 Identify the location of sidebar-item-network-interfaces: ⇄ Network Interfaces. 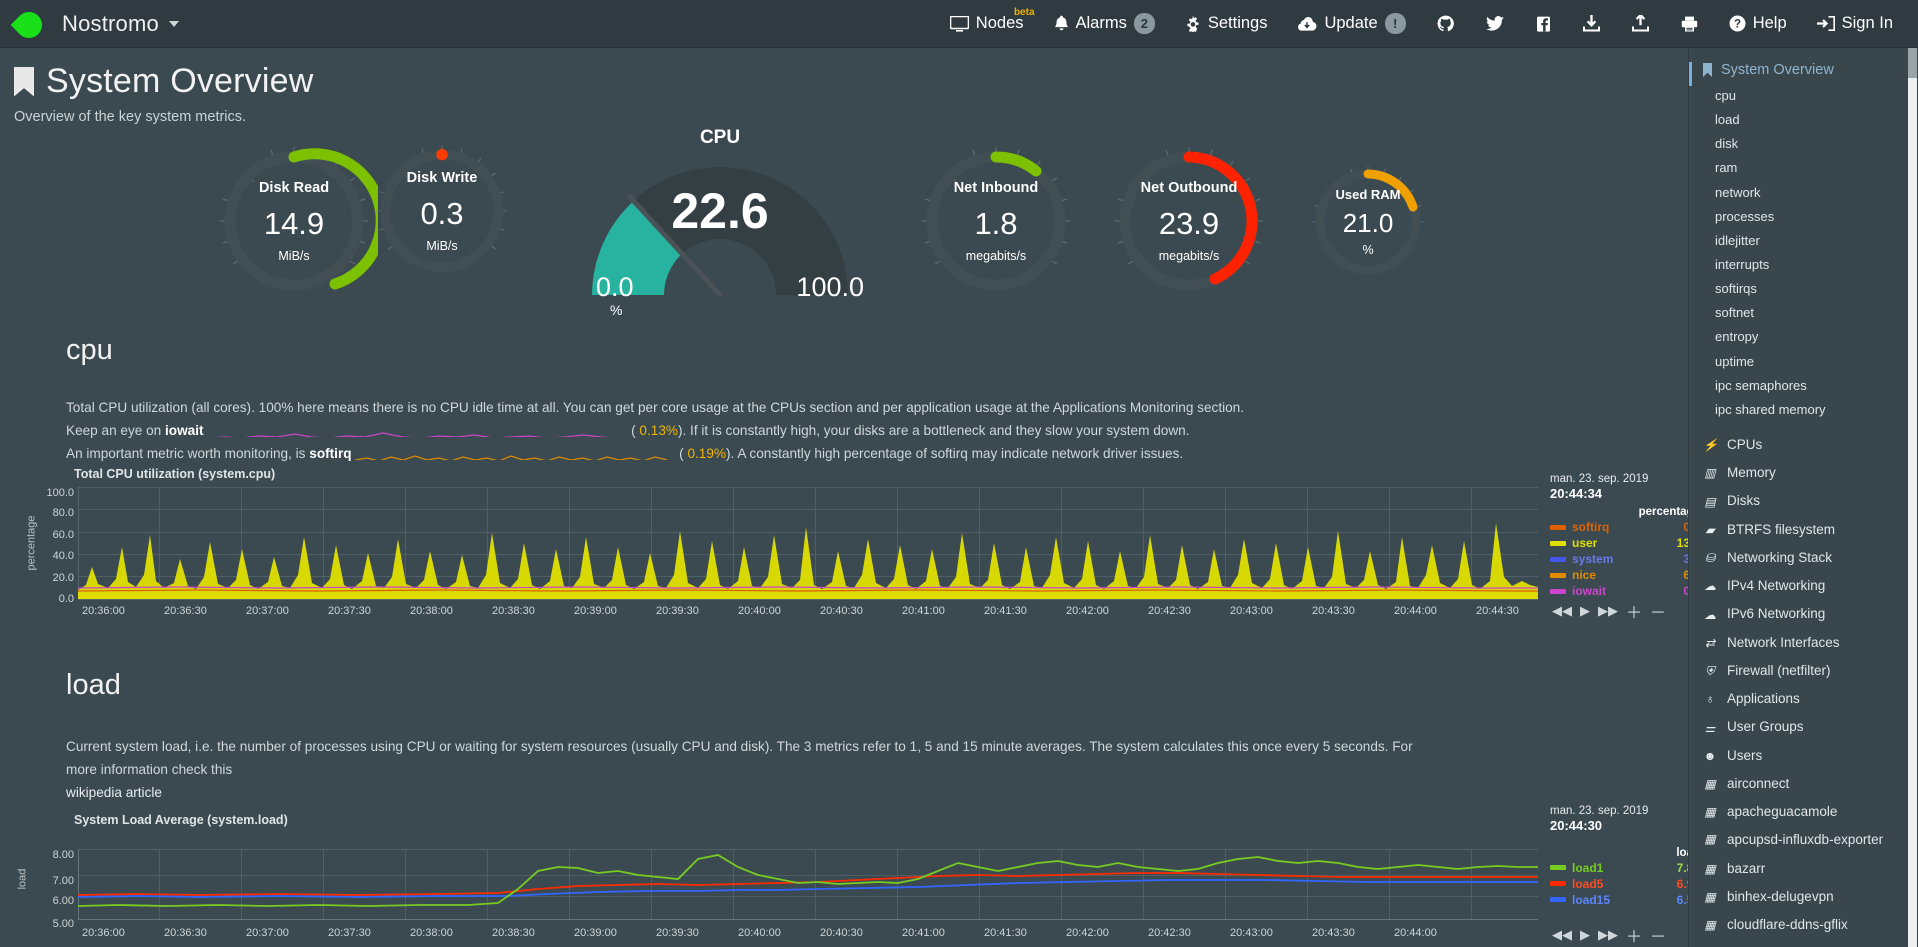
(1803, 643).